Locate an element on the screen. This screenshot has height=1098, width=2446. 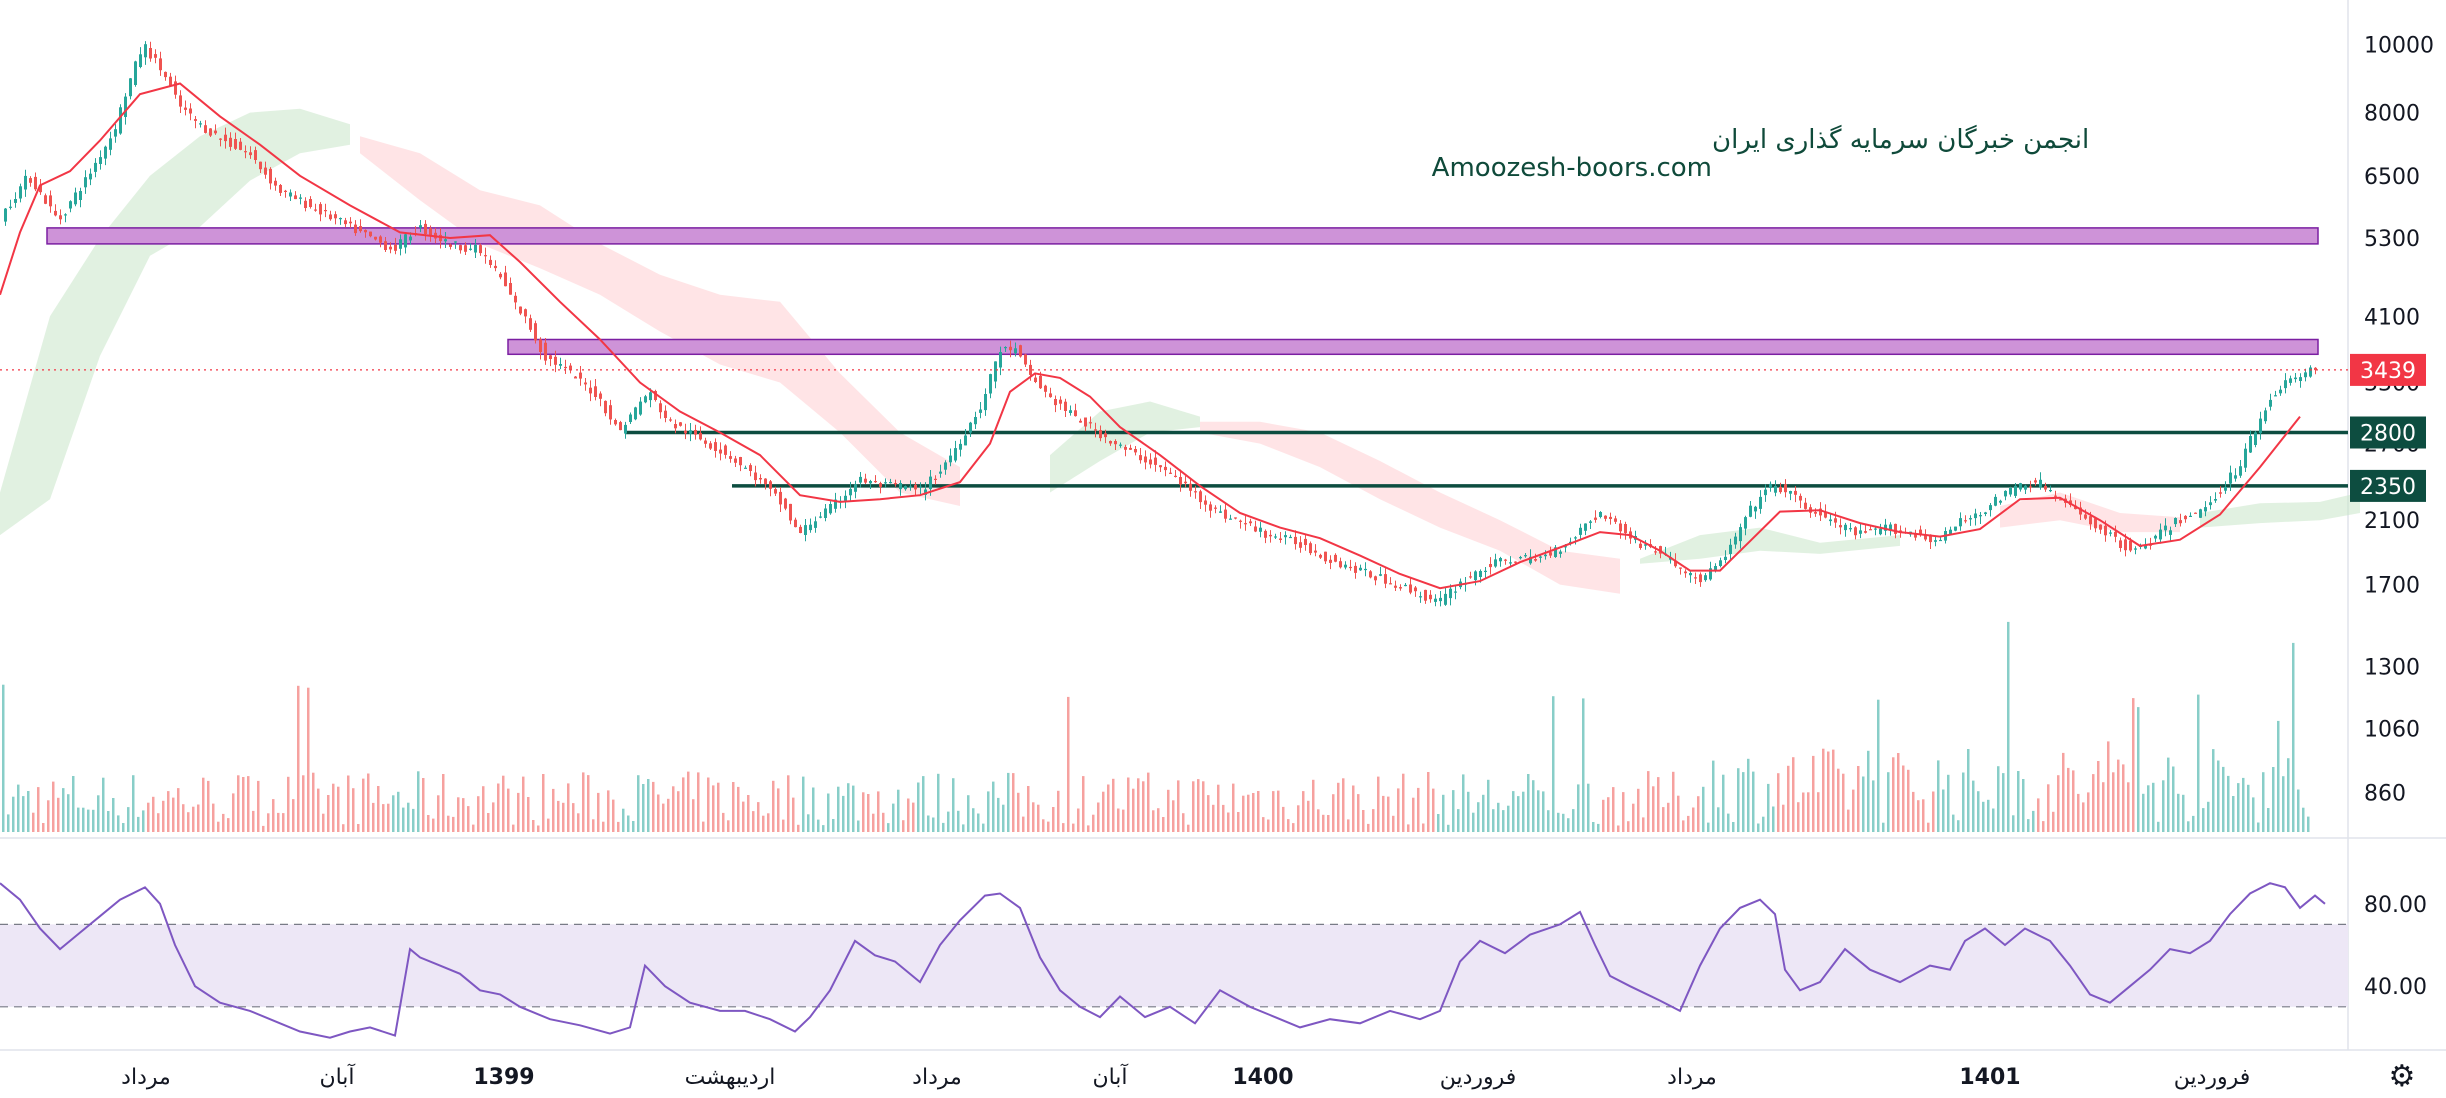
rsi-axis: 80.00 40.00 is located at coordinates (2395, 946).